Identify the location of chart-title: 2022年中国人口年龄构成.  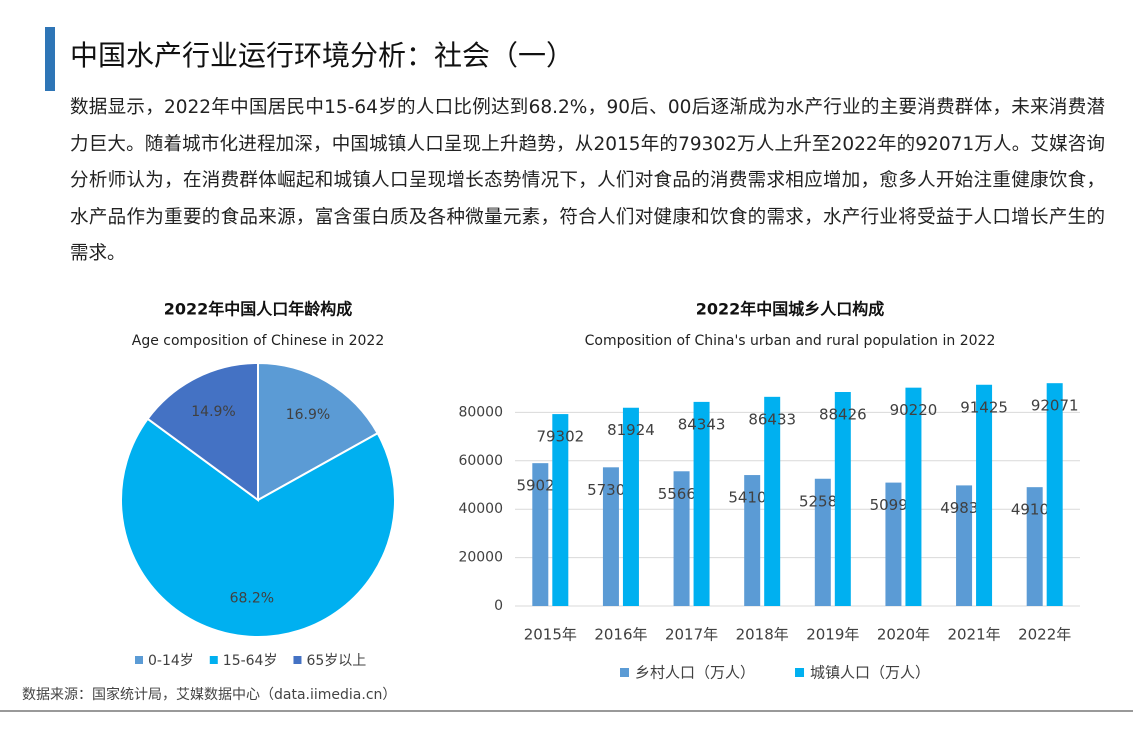
(258, 309).